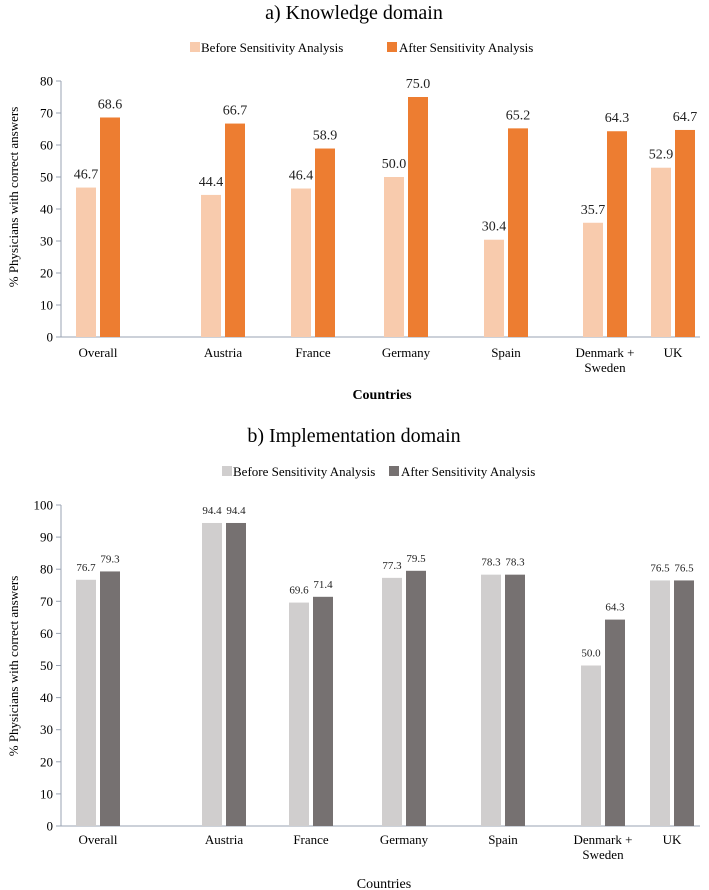 The height and width of the screenshot is (890, 709). What do you see at coordinates (211, 182) in the screenshot?
I see `data-label-before: 44.4` at bounding box center [211, 182].